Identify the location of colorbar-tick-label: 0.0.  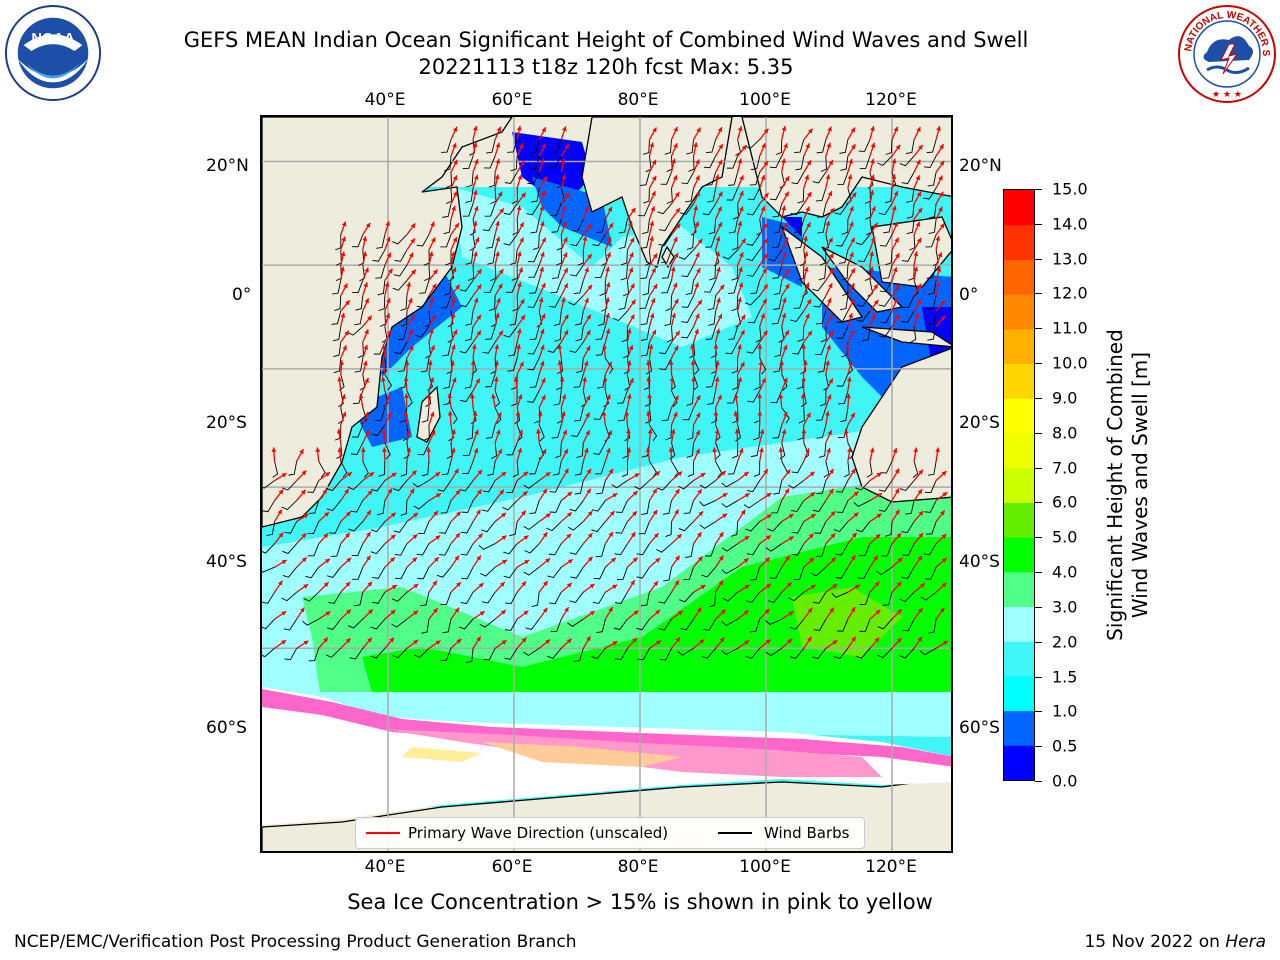
(1065, 781).